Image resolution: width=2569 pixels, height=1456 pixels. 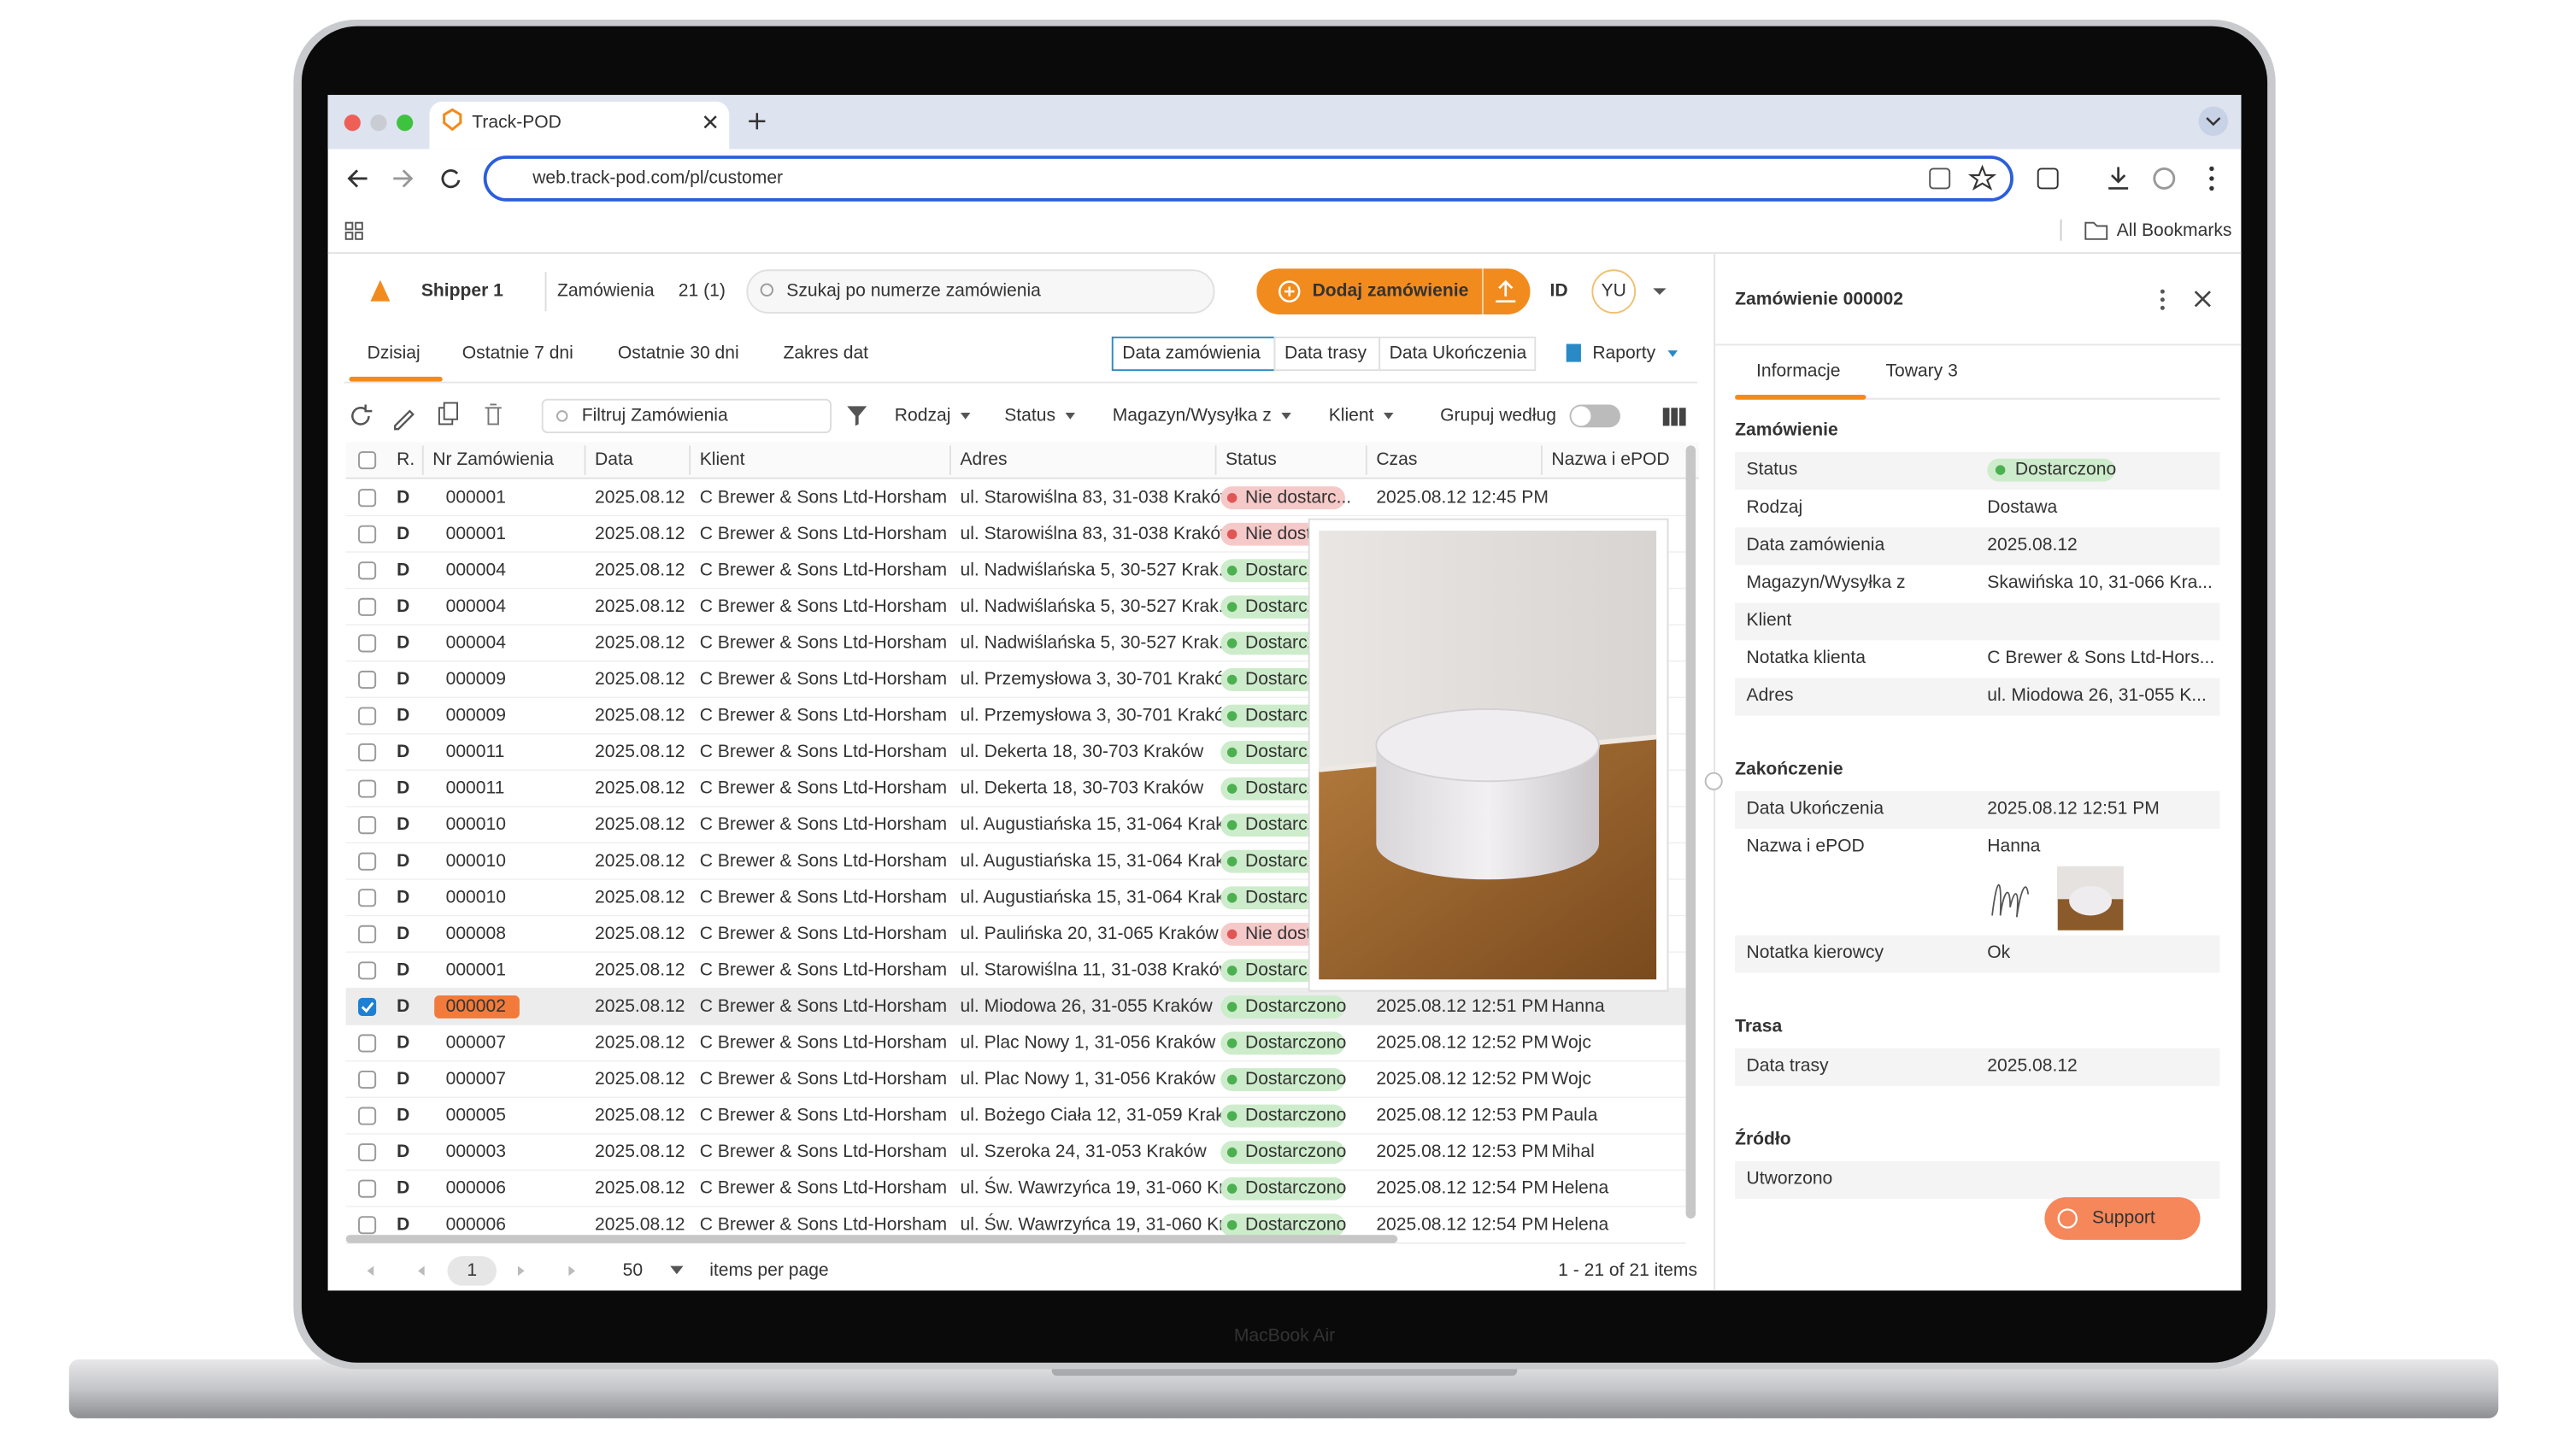 What do you see at coordinates (722, 459) in the screenshot?
I see `column-header: Klient` at bounding box center [722, 459].